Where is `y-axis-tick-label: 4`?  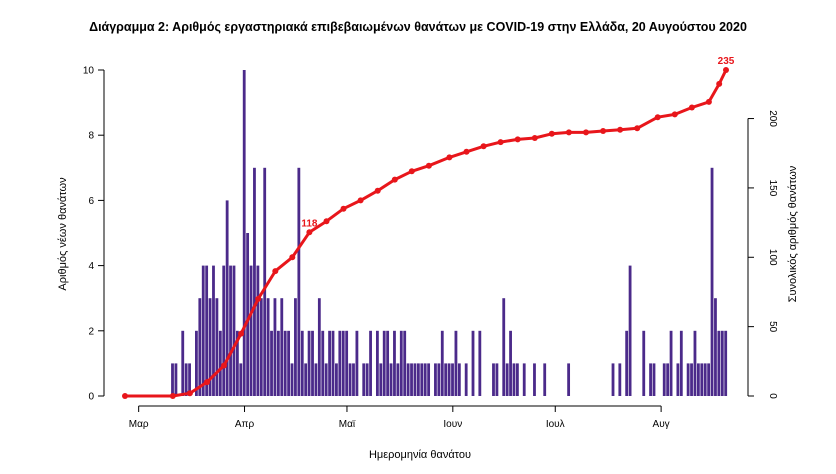
y-axis-tick-label: 4 is located at coordinates (91, 266).